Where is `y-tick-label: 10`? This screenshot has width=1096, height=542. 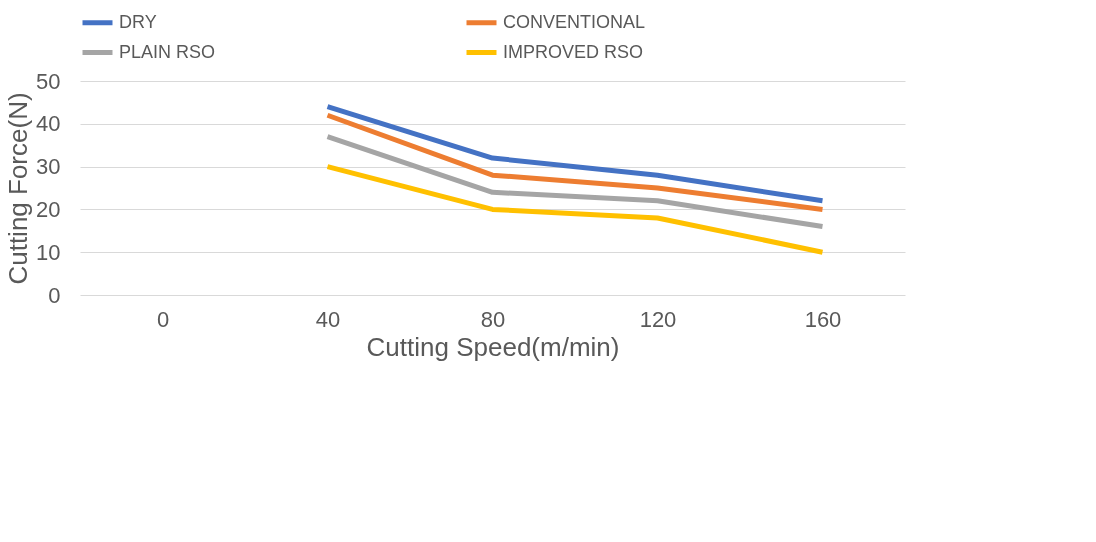
y-tick-label: 10 is located at coordinates (48, 252).